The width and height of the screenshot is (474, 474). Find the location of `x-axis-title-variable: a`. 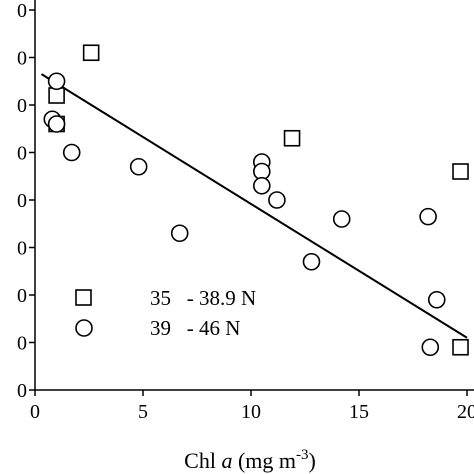

x-axis-title-variable: a is located at coordinates (226, 460).